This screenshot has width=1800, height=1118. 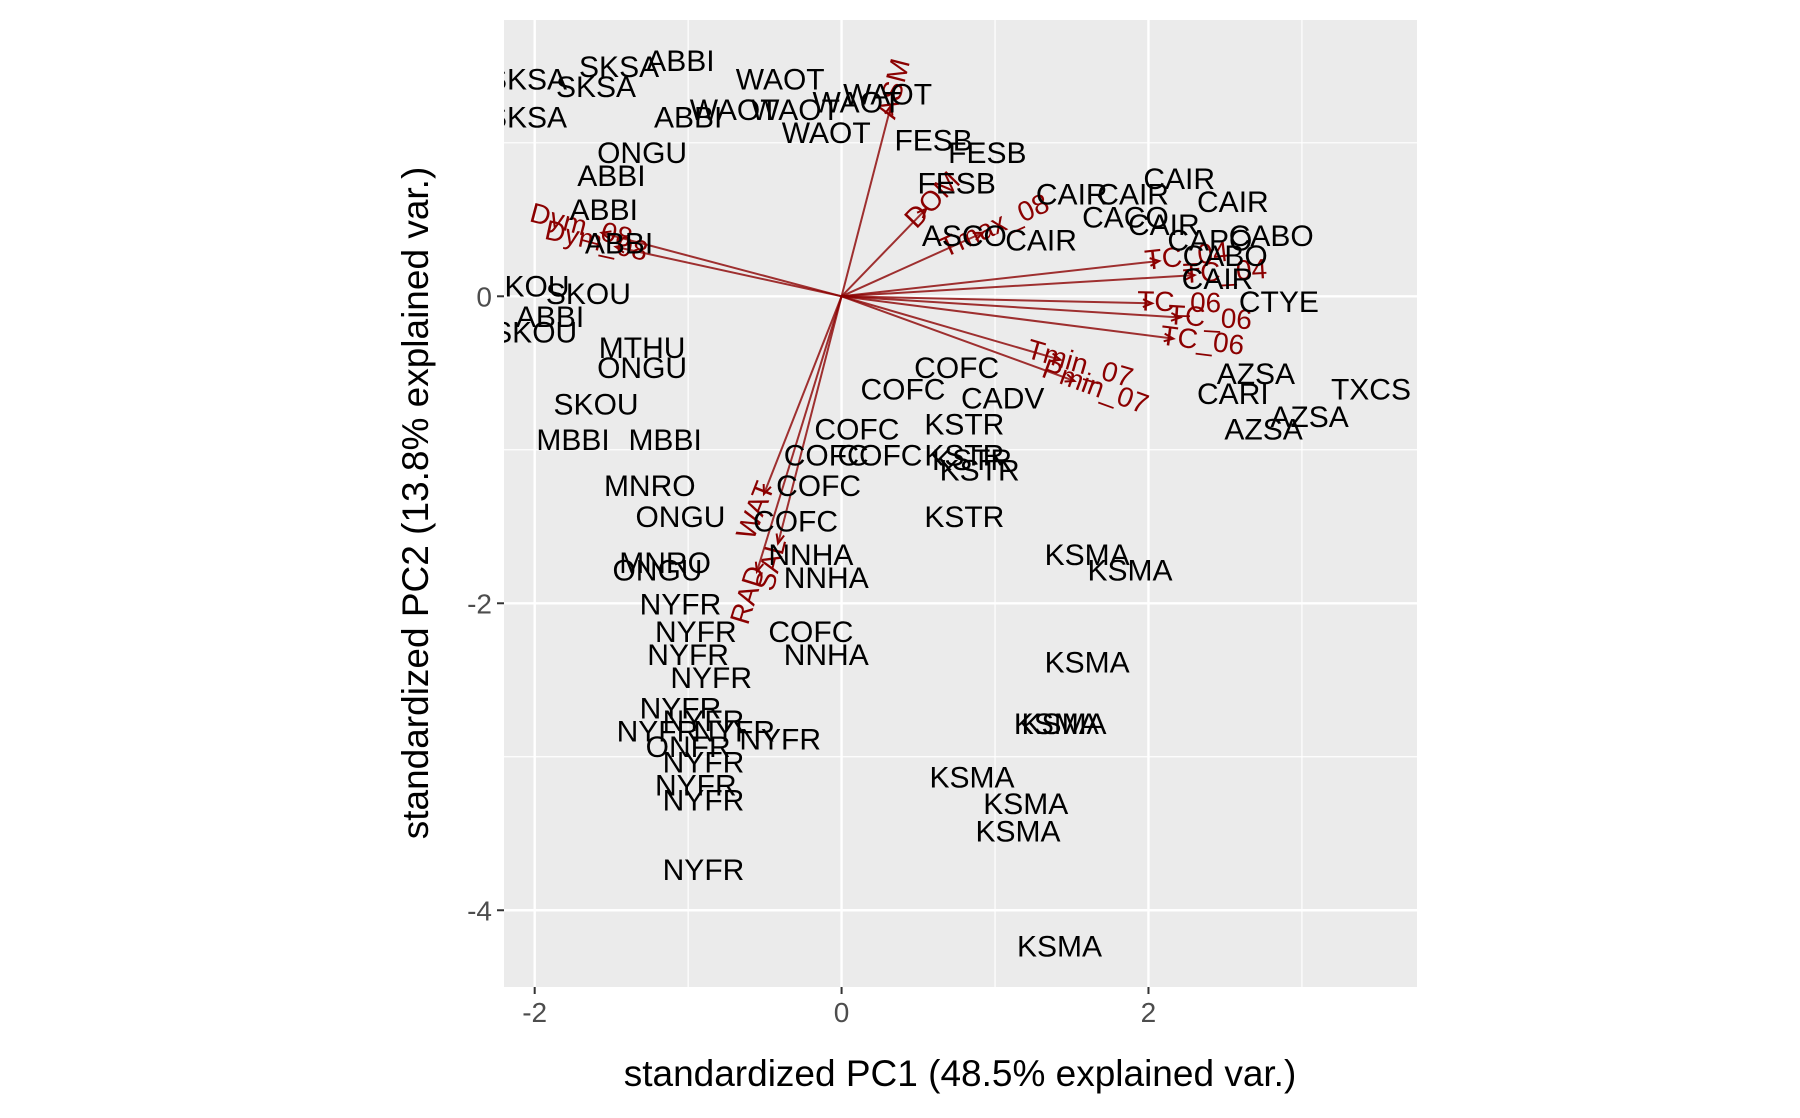 What do you see at coordinates (415, 503) in the screenshot?
I see `y-axis-title: standardized PC2 (13.8% explained var.)` at bounding box center [415, 503].